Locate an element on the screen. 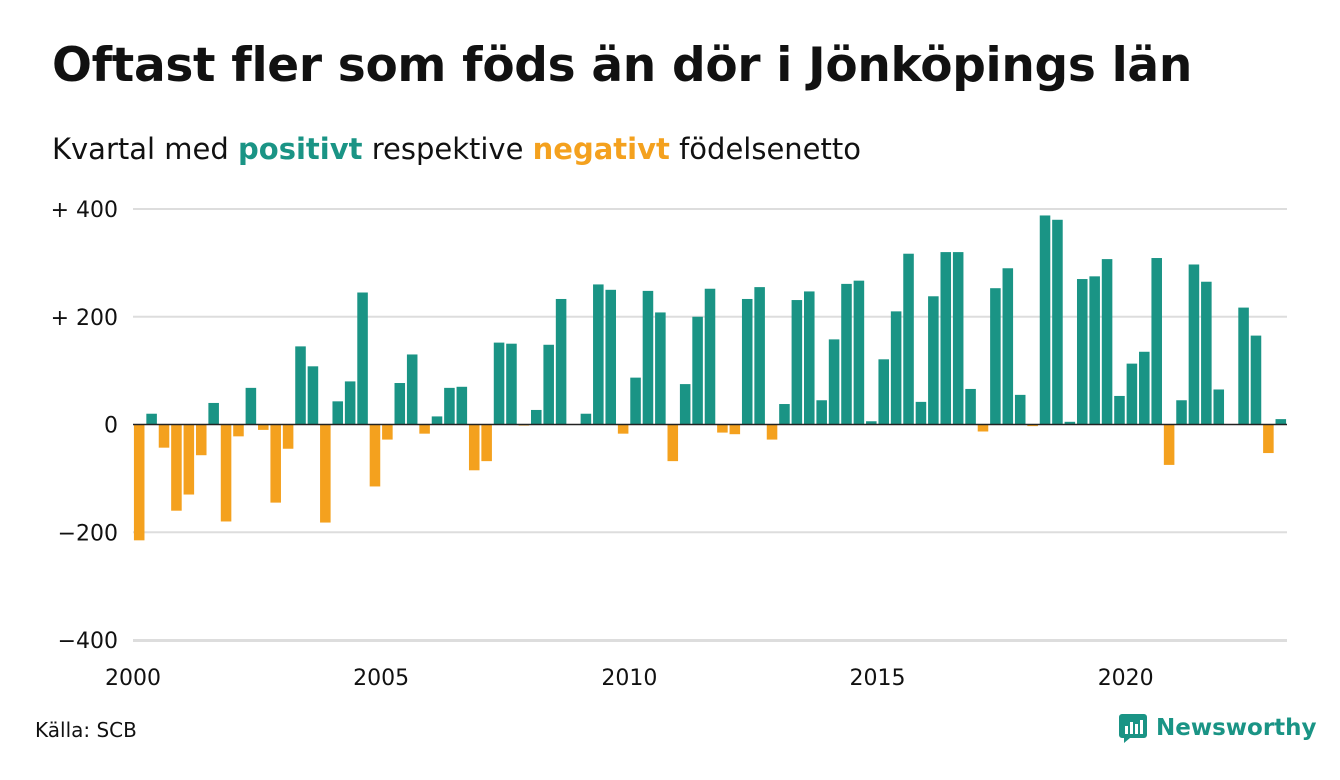 Image resolution: width=1340 pixels, height=780 pixels. x-tick-label: 2005 is located at coordinates (381, 678).